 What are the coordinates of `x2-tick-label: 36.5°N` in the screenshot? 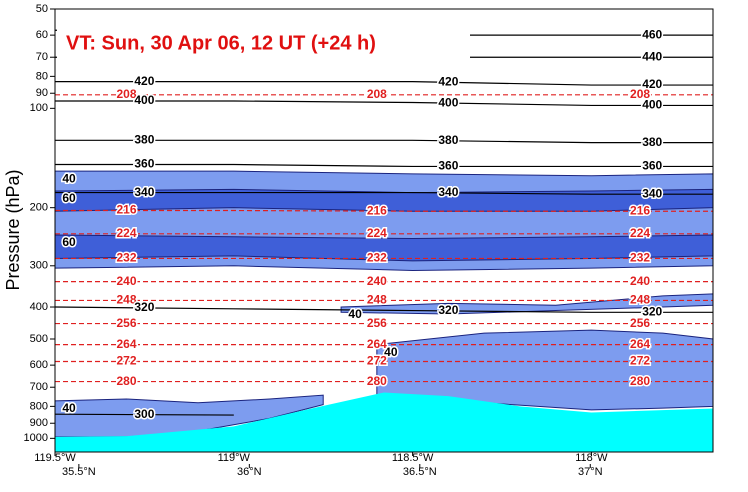 It's located at (420, 472).